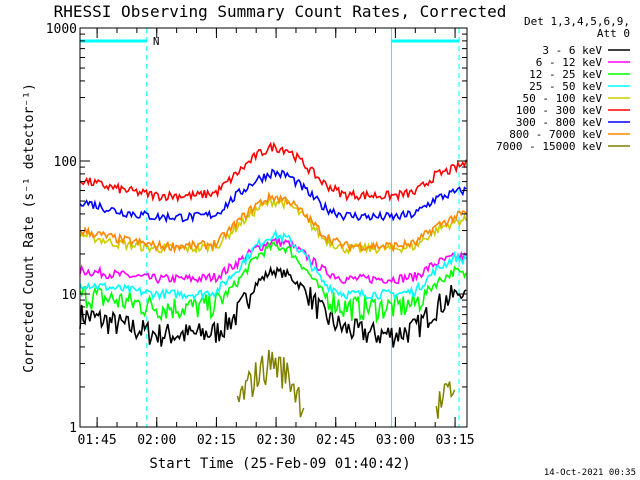  What do you see at coordinates (395, 440) in the screenshot?
I see `x-tick-label: 03:00` at bounding box center [395, 440].